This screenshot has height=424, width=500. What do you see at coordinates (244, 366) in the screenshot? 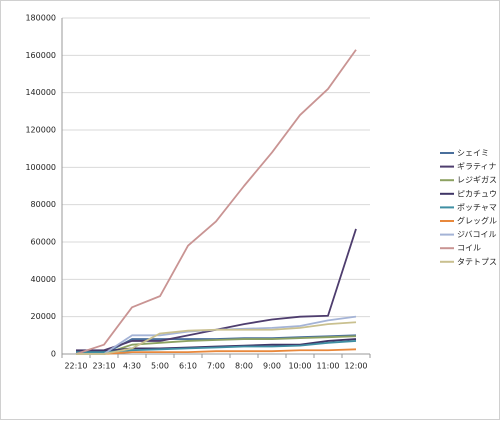
I see `x-tick-label: 8:00` at bounding box center [244, 366].